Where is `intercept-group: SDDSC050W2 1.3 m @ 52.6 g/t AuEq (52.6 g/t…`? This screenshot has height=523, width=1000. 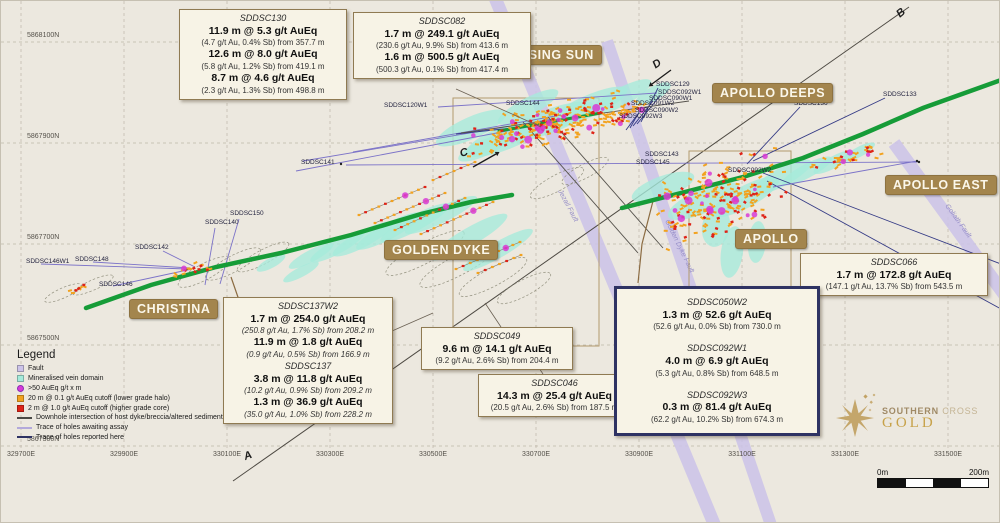 intercept-group: SDDSC050W2 1.3 m @ 52.6 g/t AuEq (52.6 g/t… is located at coordinates (717, 314).